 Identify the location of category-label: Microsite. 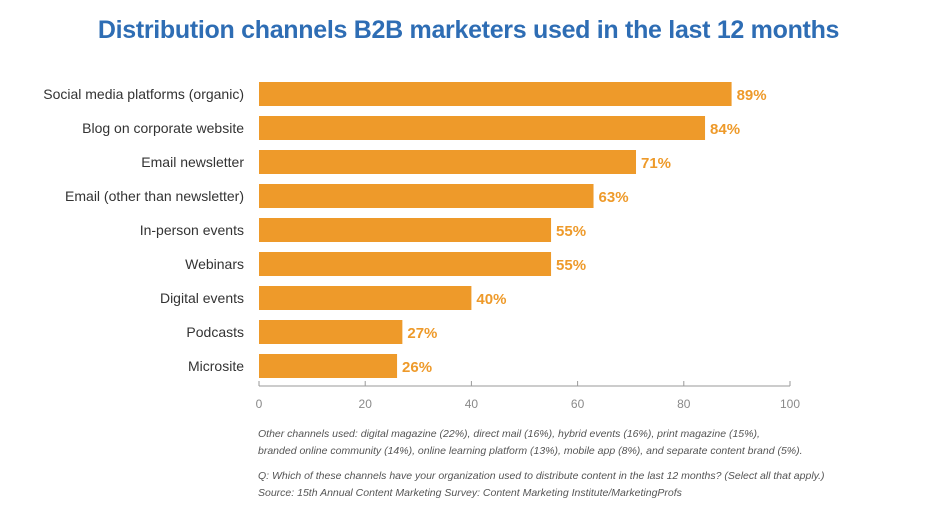
(216, 366).